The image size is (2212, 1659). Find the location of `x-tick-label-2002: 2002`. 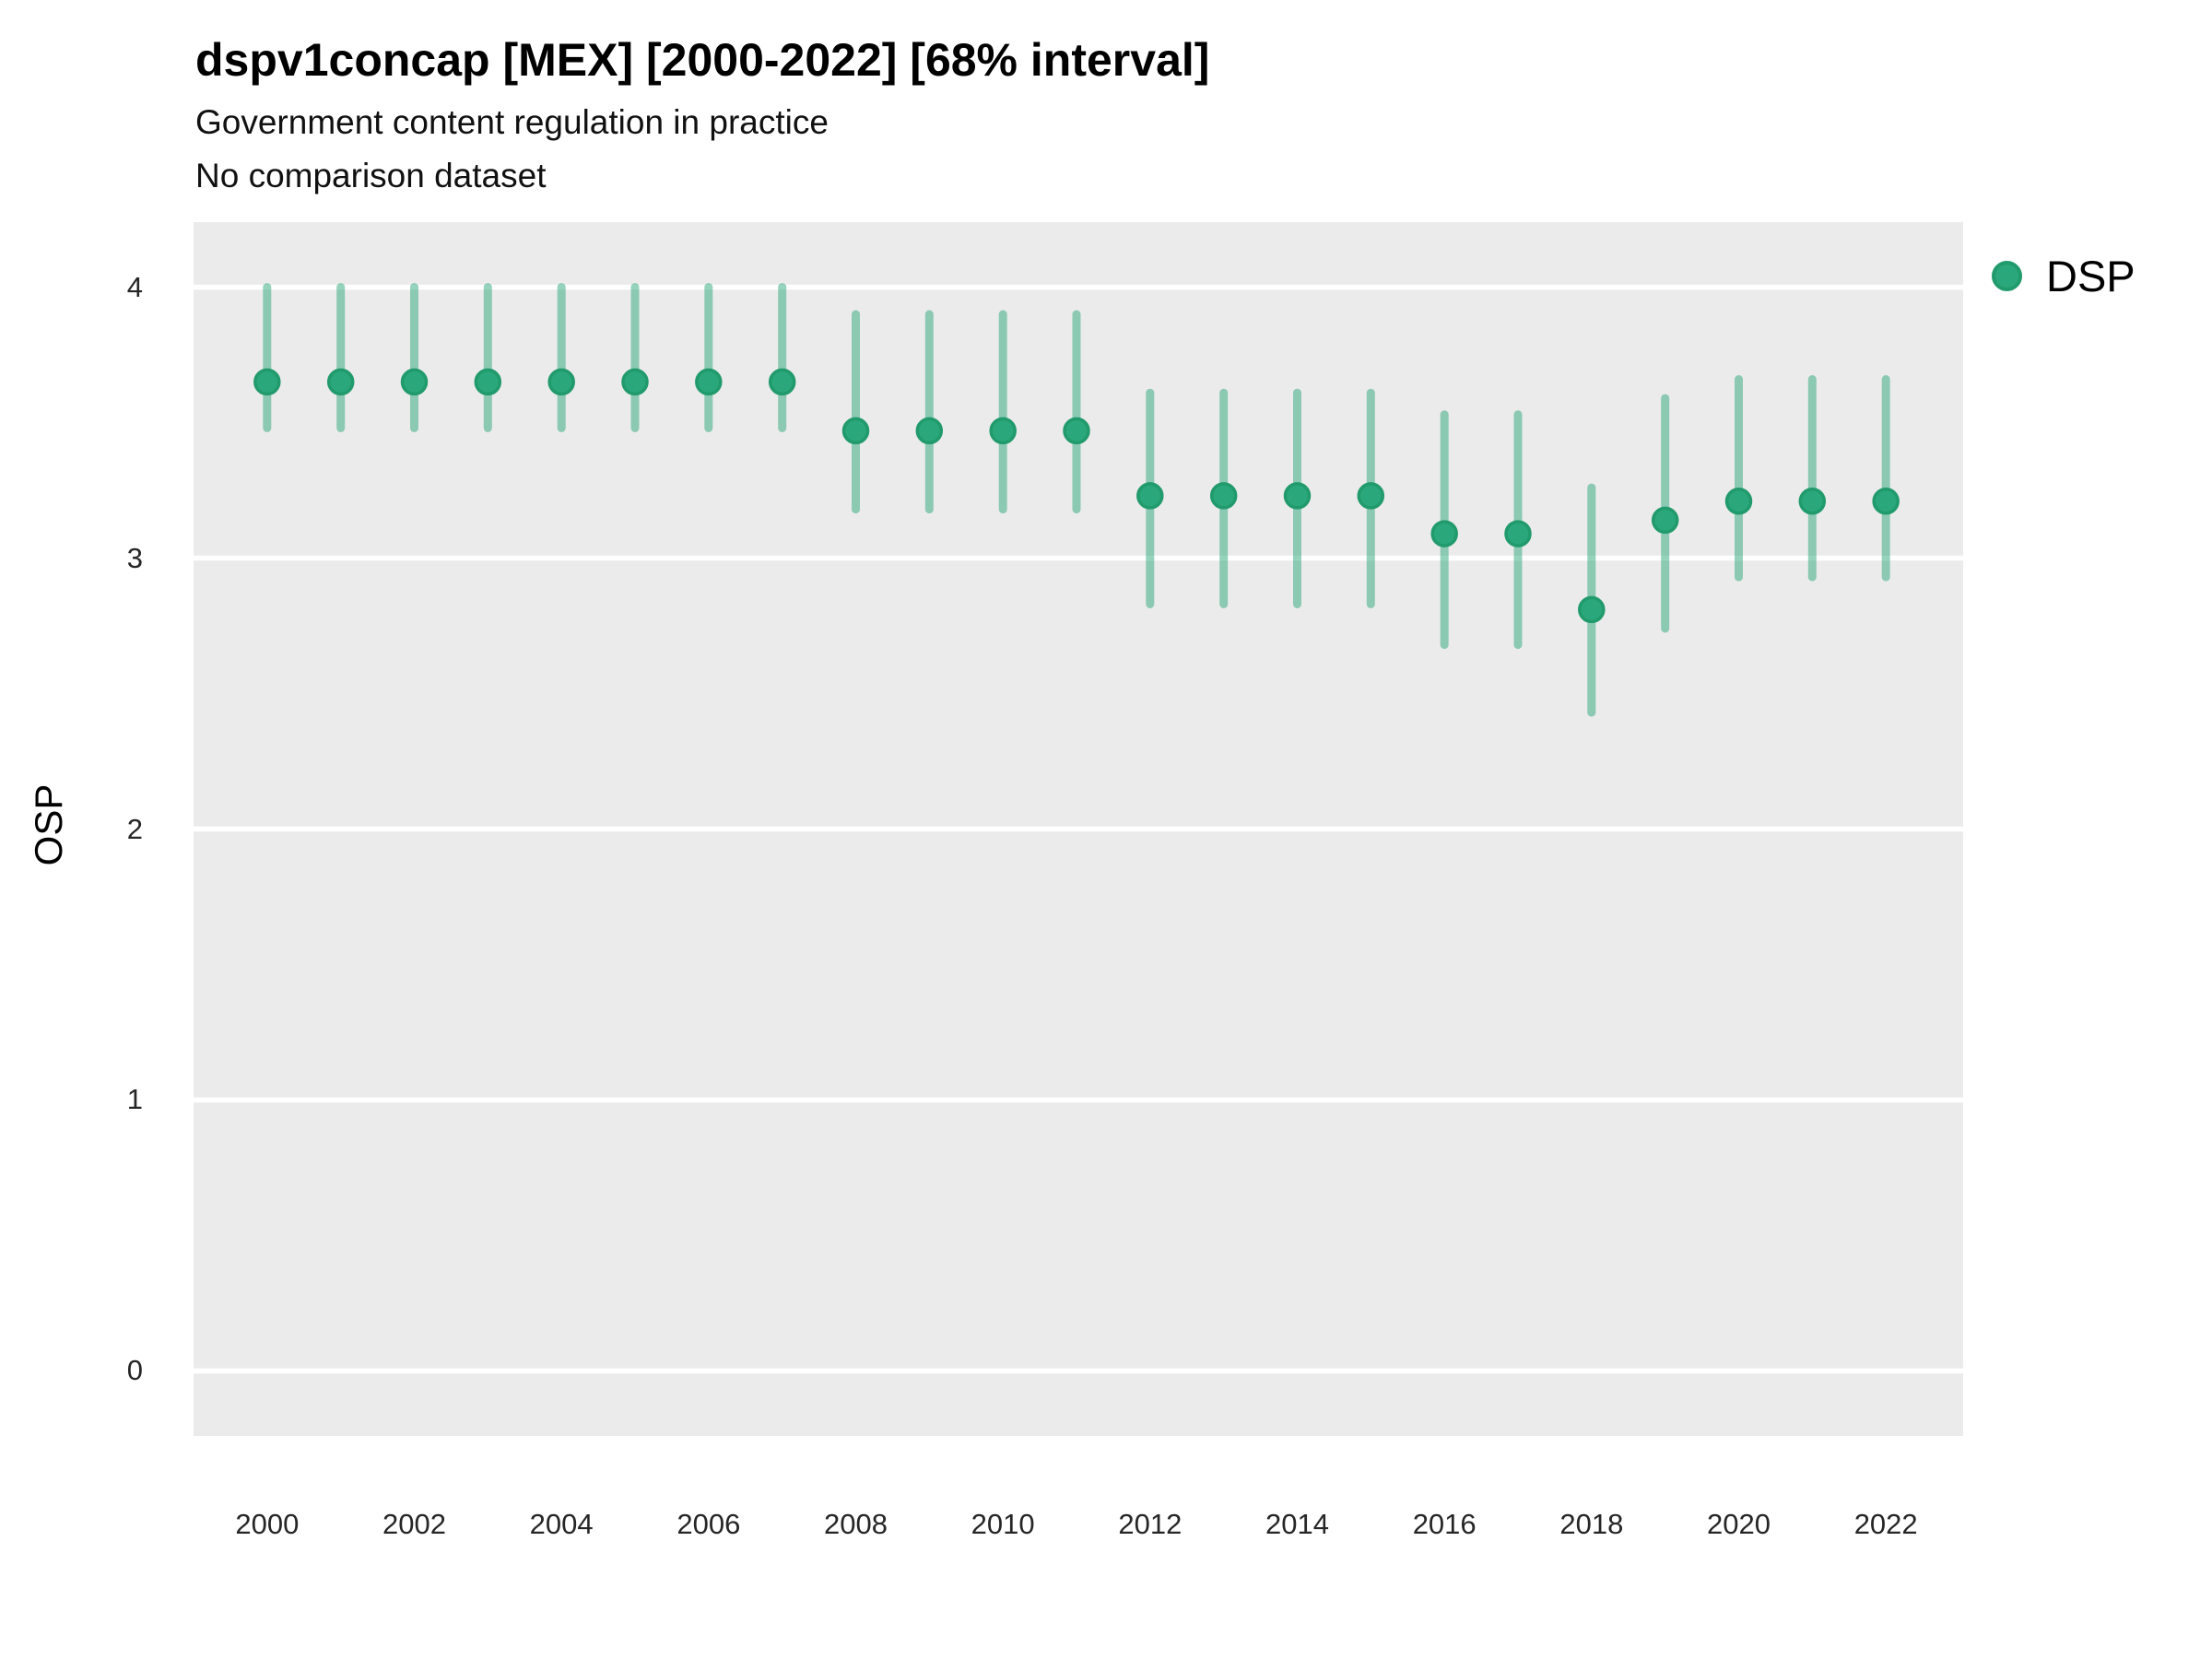

x-tick-label-2002: 2002 is located at coordinates (414, 1524).